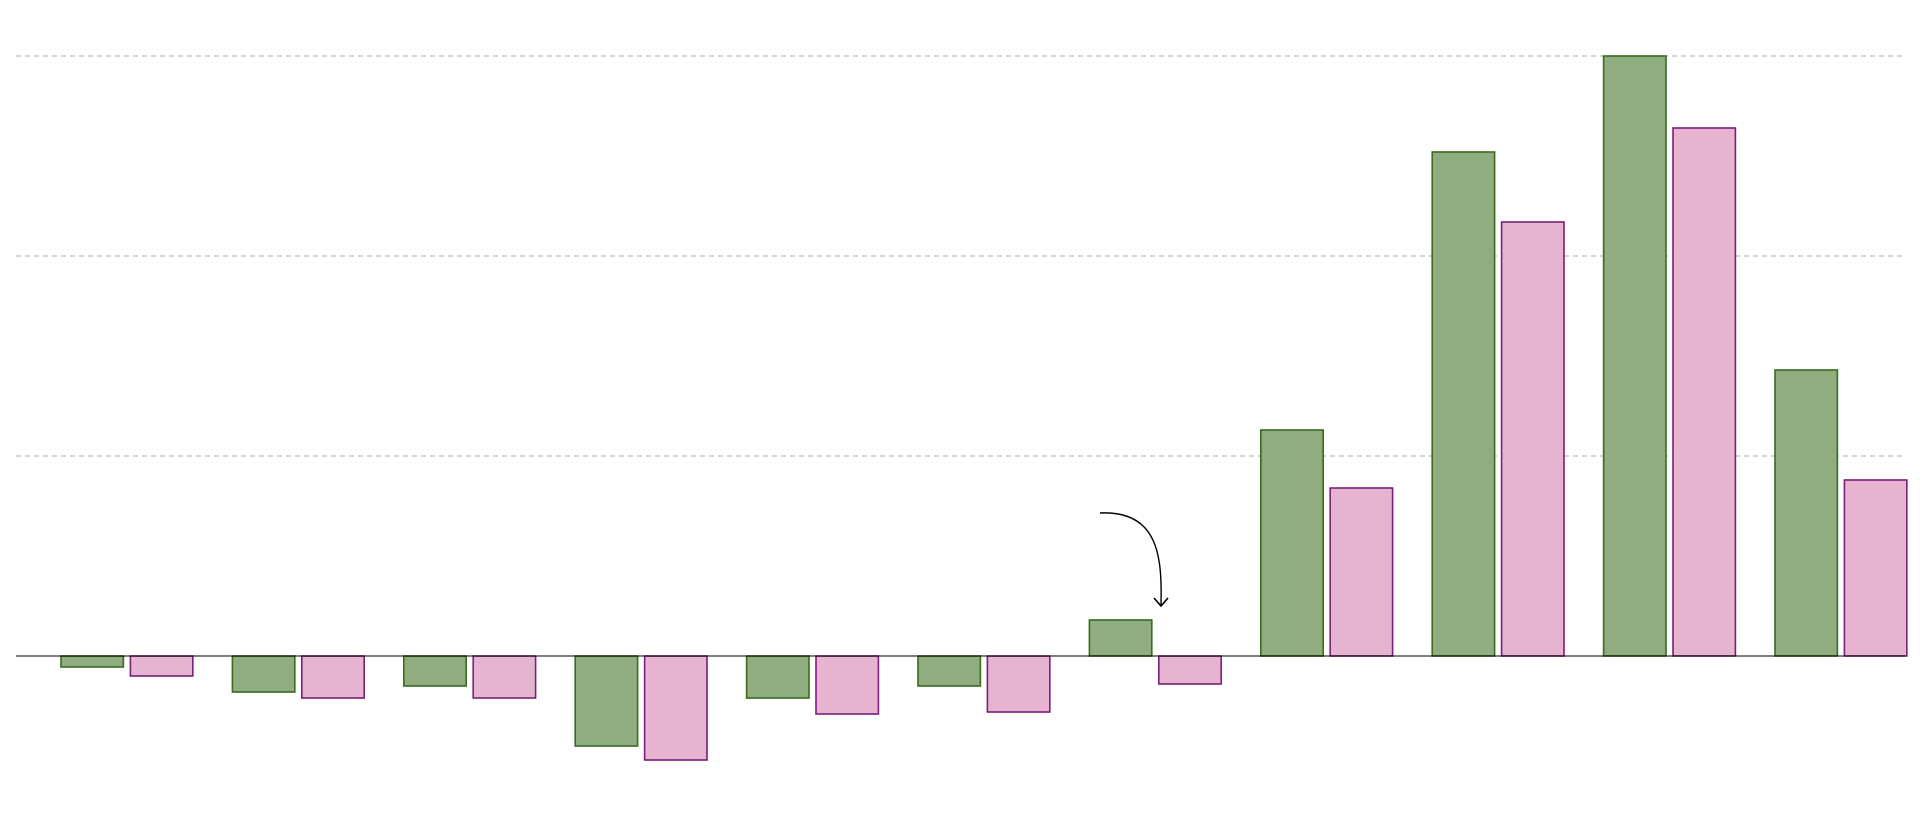 The height and width of the screenshot is (834, 1920). What do you see at coordinates (1161, 602) in the screenshot?
I see `arrow-head` at bounding box center [1161, 602].